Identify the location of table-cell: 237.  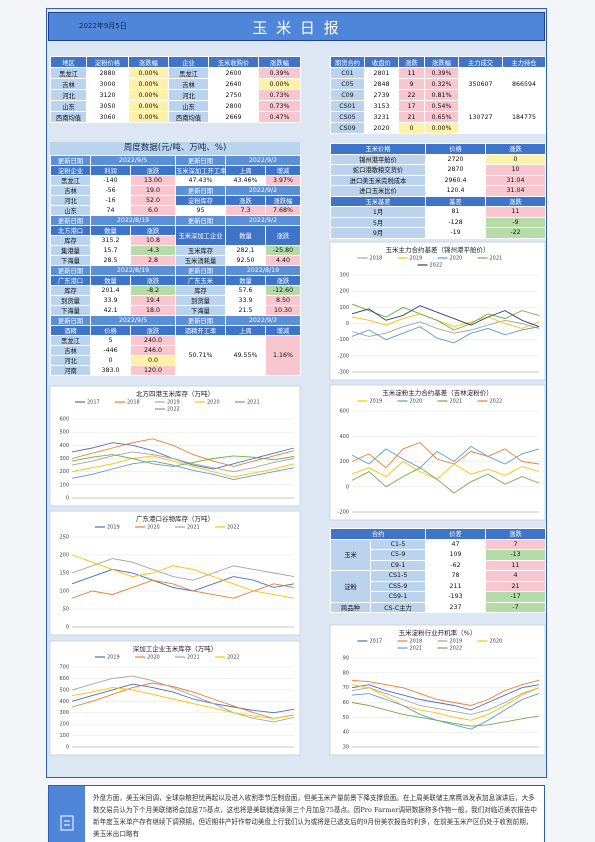
(455, 607).